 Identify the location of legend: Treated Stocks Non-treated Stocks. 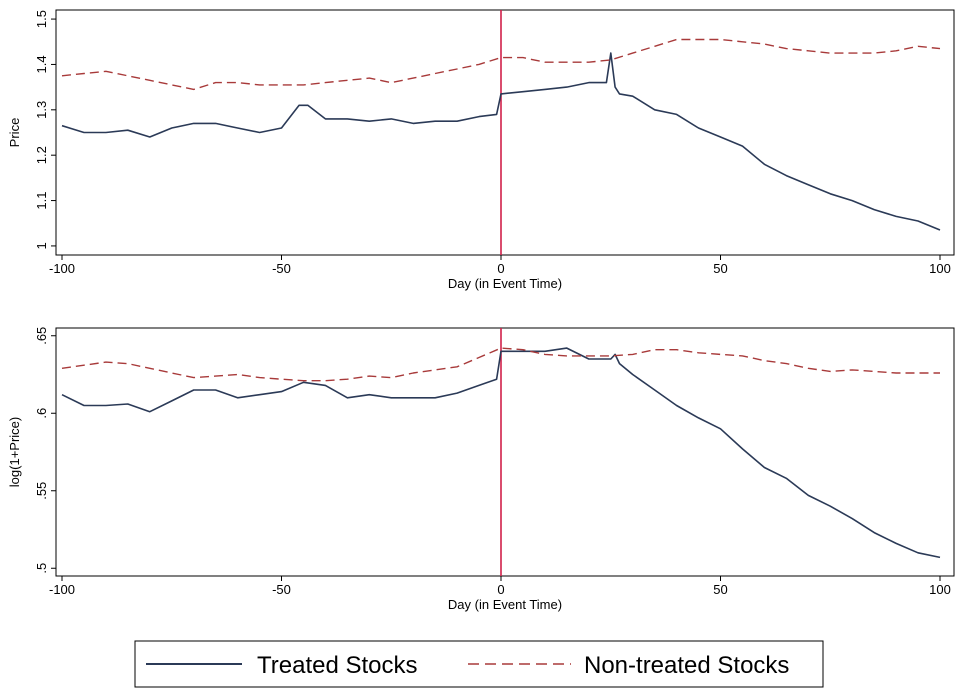
(479, 664).